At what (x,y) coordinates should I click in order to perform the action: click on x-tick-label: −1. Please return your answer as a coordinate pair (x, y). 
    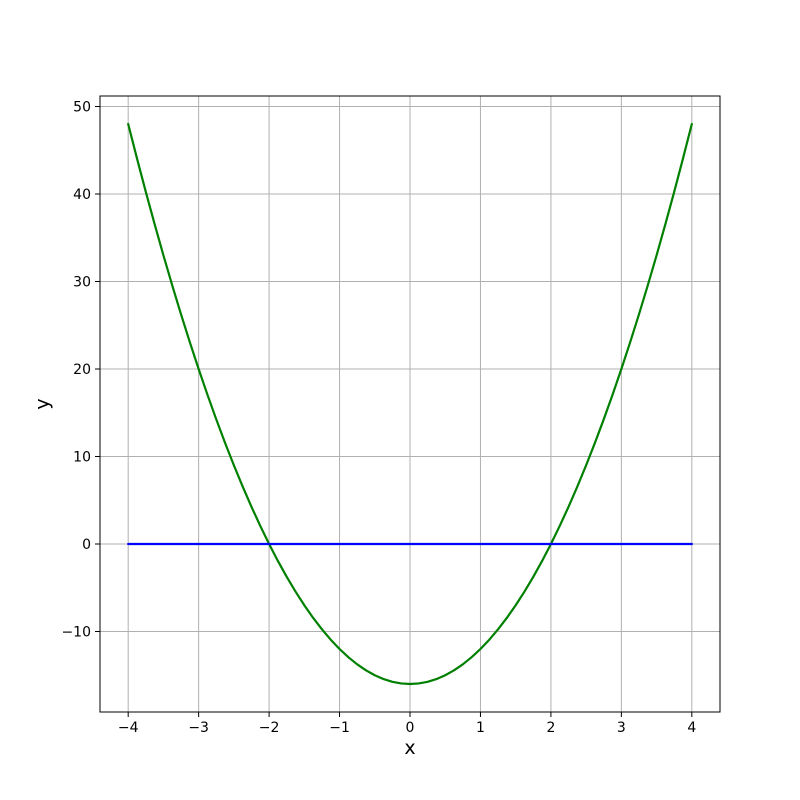
    Looking at the image, I should click on (339, 728).